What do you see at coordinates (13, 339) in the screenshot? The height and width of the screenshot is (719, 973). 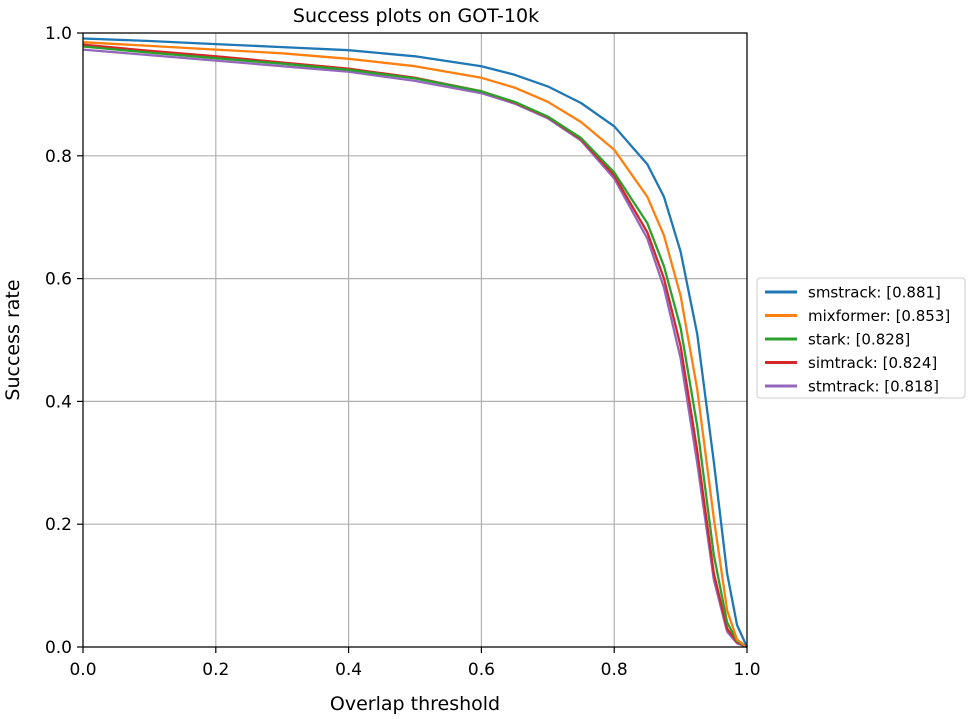 I see `y-axis-label: Success rate` at bounding box center [13, 339].